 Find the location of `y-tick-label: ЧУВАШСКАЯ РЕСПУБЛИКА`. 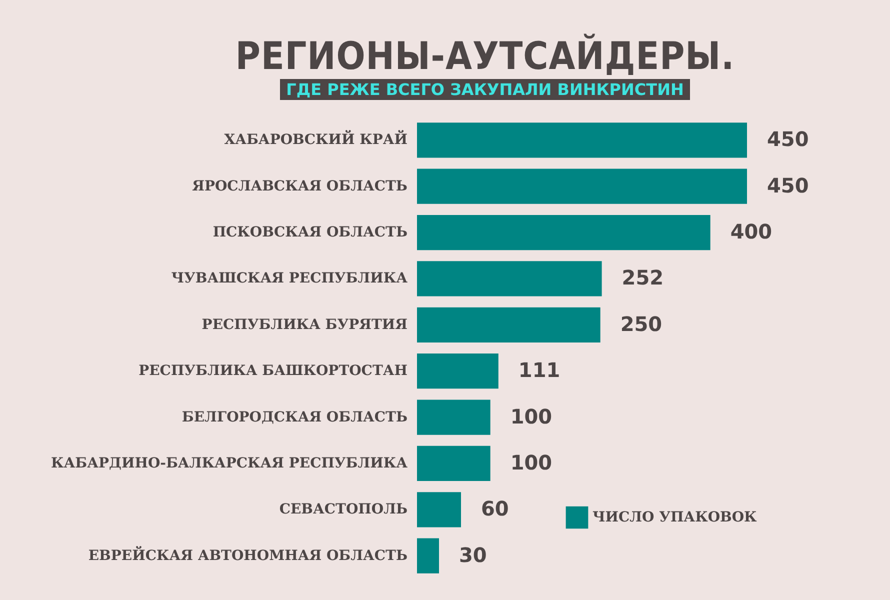

y-tick-label: ЧУВАШСКАЯ РЕСПУБЛИКА is located at coordinates (289, 278).